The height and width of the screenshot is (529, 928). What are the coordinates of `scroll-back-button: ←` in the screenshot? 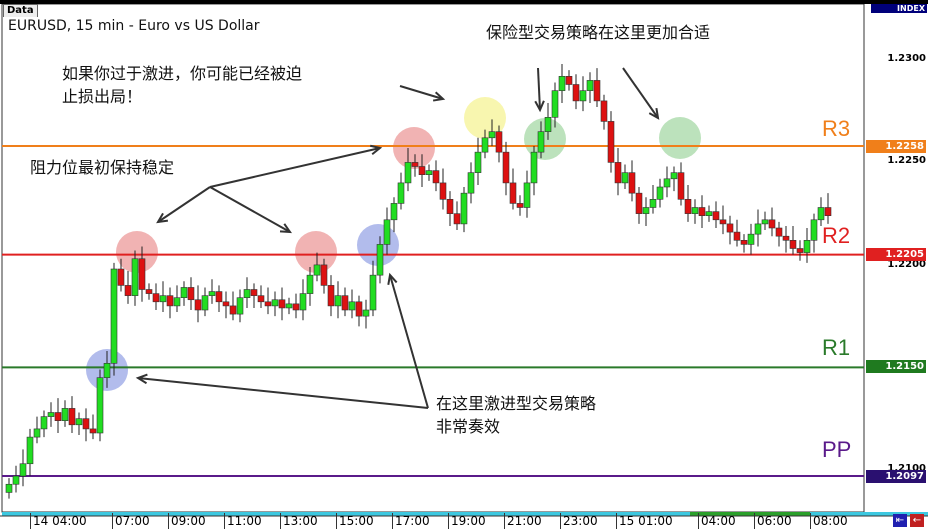 It's located at (917, 520).